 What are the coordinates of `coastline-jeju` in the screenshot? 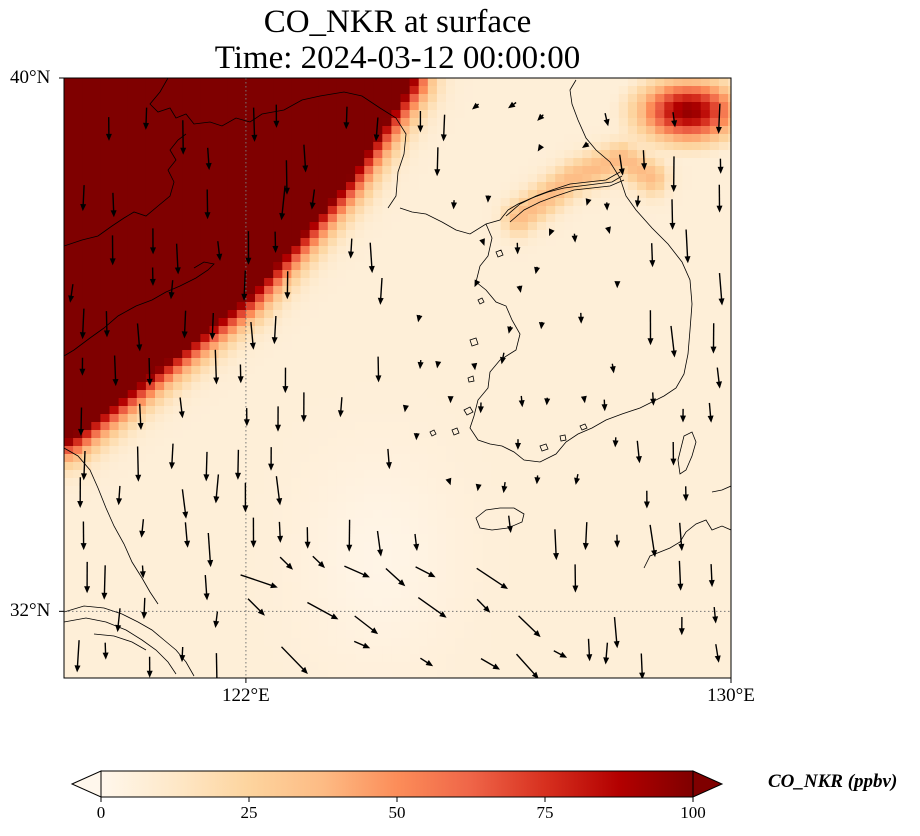 It's located at (500, 519).